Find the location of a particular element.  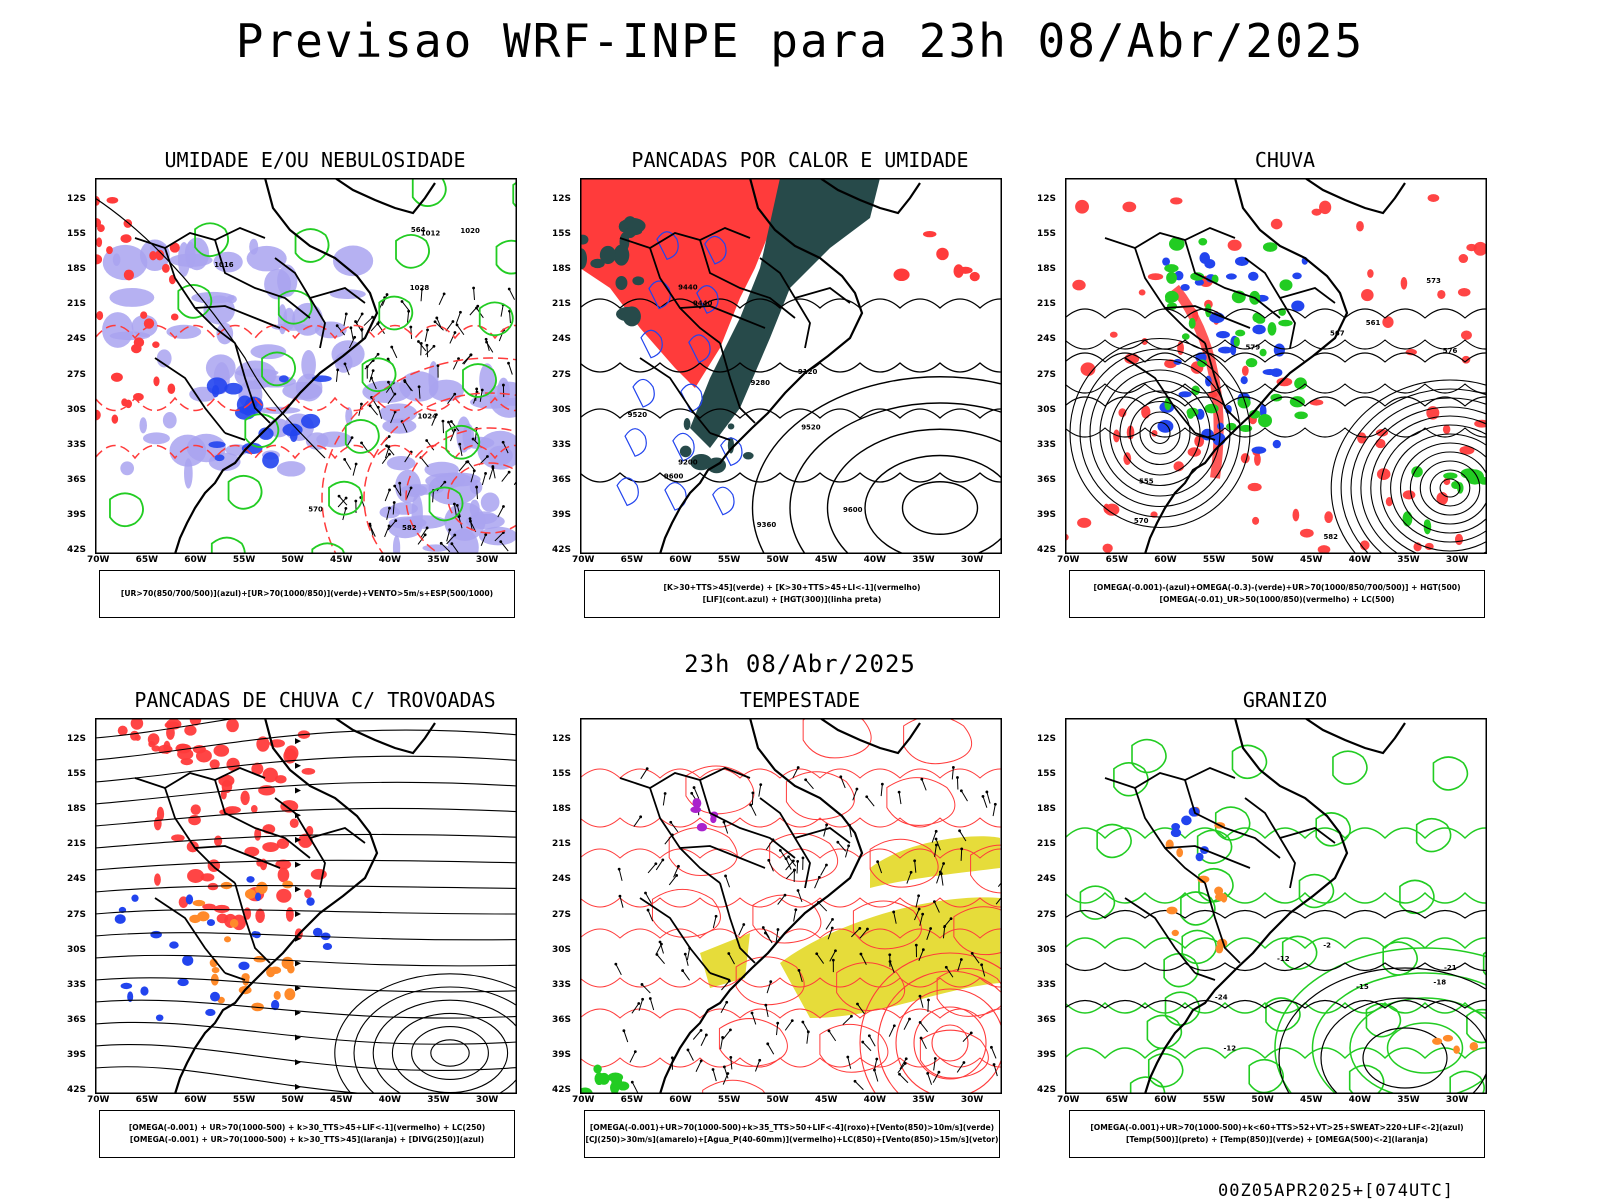

water-vapor-contour is located at coordinates (954, 1054).